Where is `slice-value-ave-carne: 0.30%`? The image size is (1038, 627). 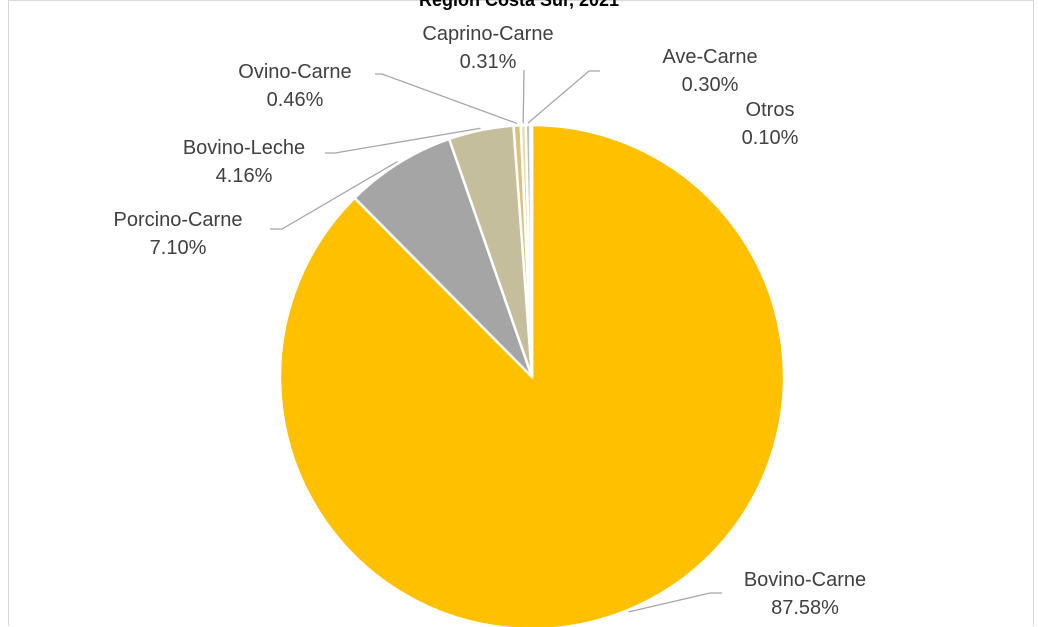
slice-value-ave-carne: 0.30% is located at coordinates (710, 85).